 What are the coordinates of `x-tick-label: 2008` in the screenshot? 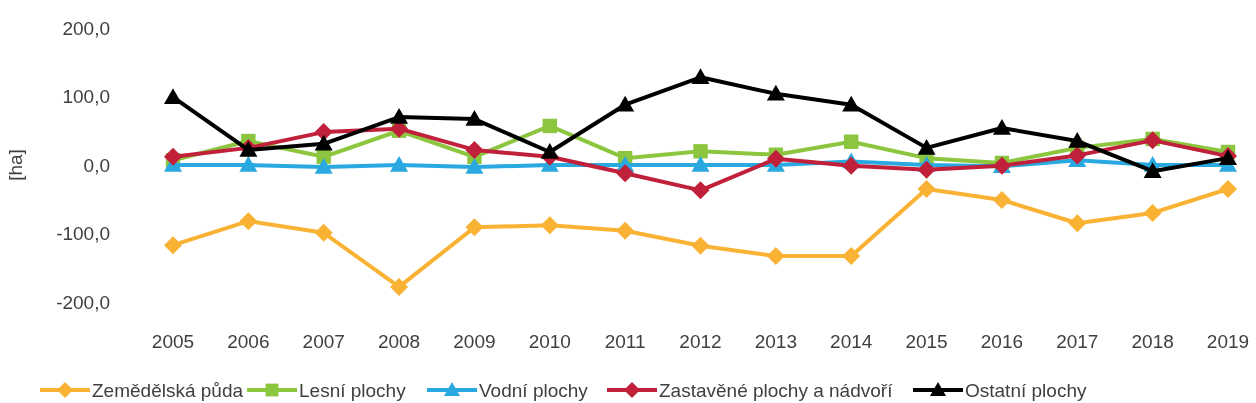 It's located at (399, 341).